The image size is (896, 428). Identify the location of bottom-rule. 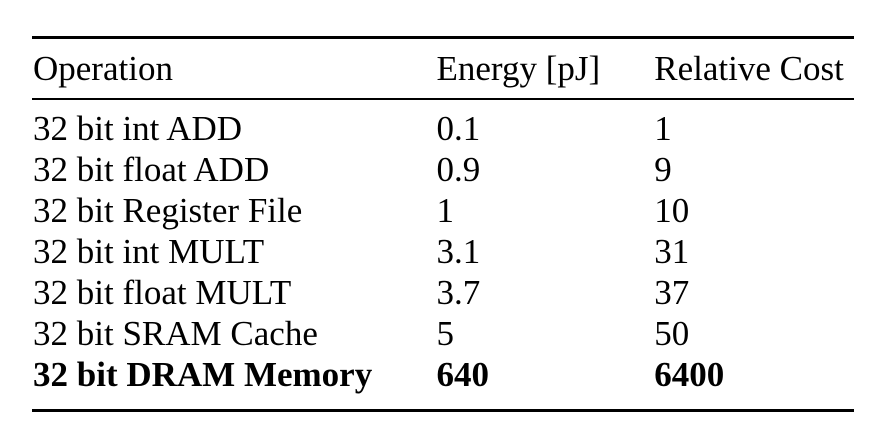
(443, 410).